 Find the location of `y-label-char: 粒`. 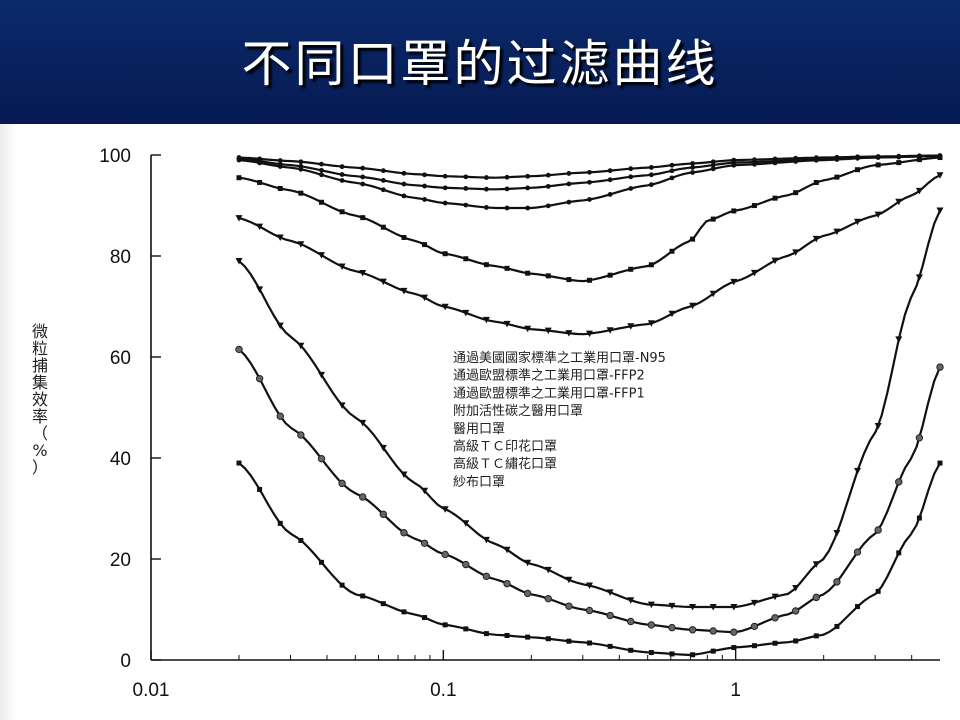

y-label-char: 粒 is located at coordinates (40, 348).